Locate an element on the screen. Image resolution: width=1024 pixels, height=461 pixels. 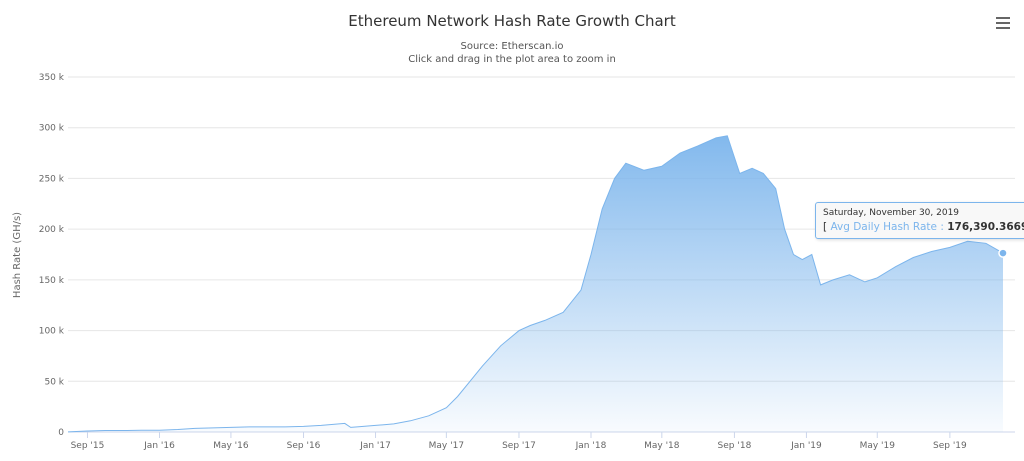
hover-marker is located at coordinates (1003, 253).